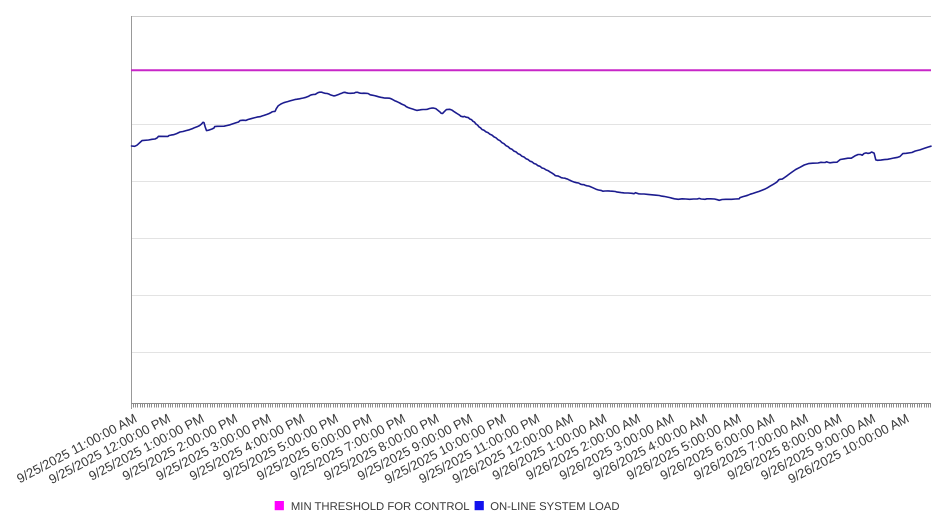 The height and width of the screenshot is (531, 946). Describe the element at coordinates (380, 507) in the screenshot. I see `svg-text: MIN THRESHOLD FOR CONTROL` at that location.